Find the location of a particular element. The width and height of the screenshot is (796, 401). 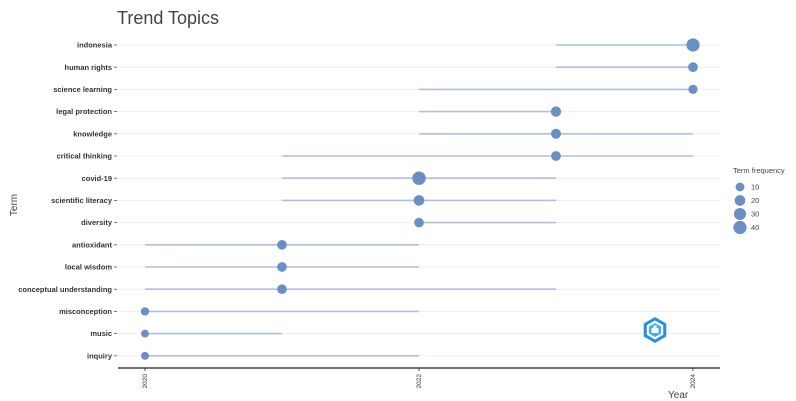

legend-entry-label: 20 is located at coordinates (755, 200).